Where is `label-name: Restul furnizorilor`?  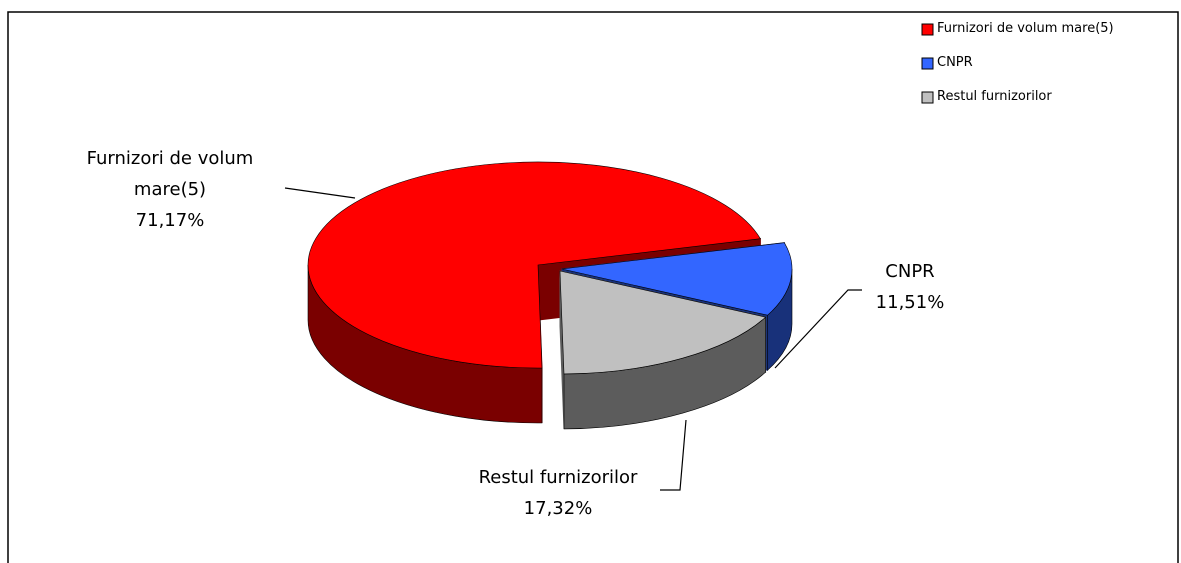
label-name: Restul furnizorilor is located at coordinates (558, 477).